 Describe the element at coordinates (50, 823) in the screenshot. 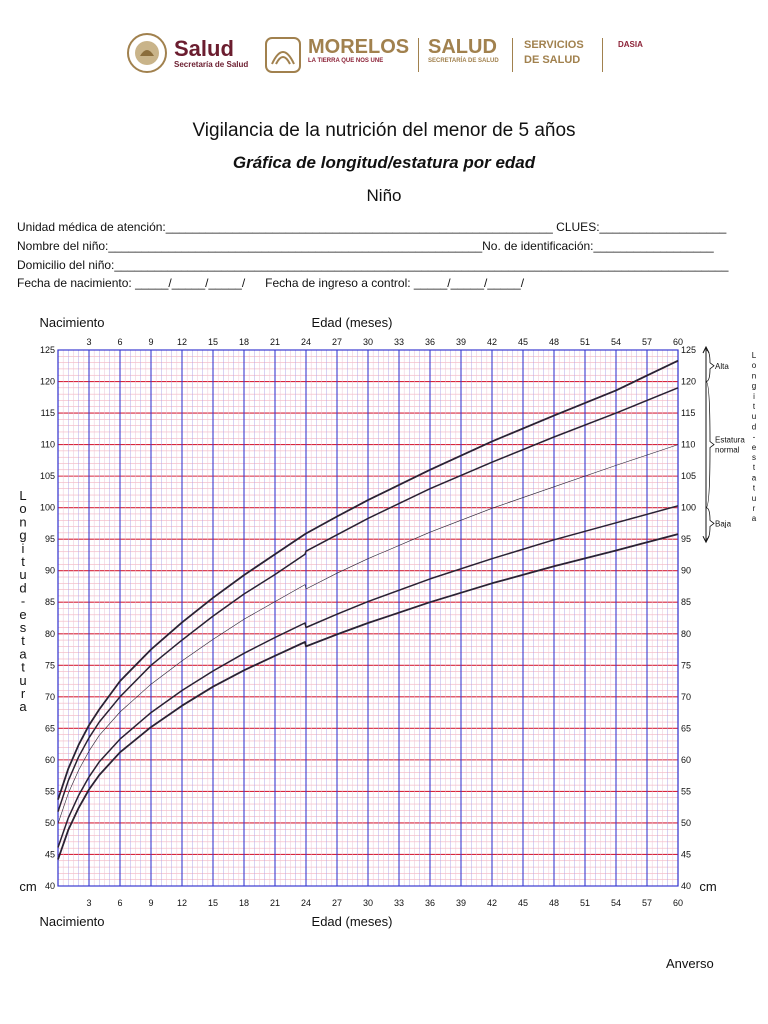

I see `y-tick-label-left: 50` at that location.